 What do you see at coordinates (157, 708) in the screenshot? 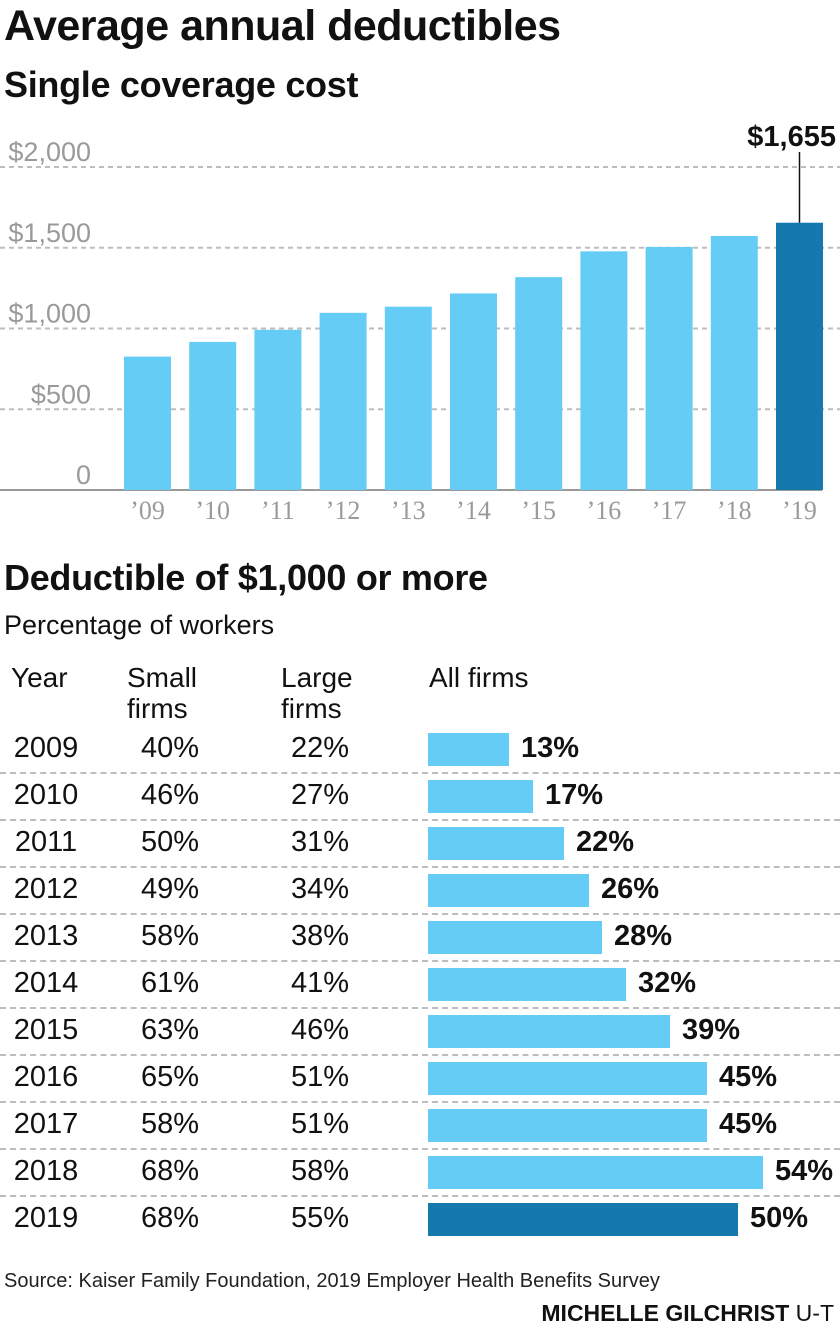
I see `column-header-small-line2: firms` at bounding box center [157, 708].